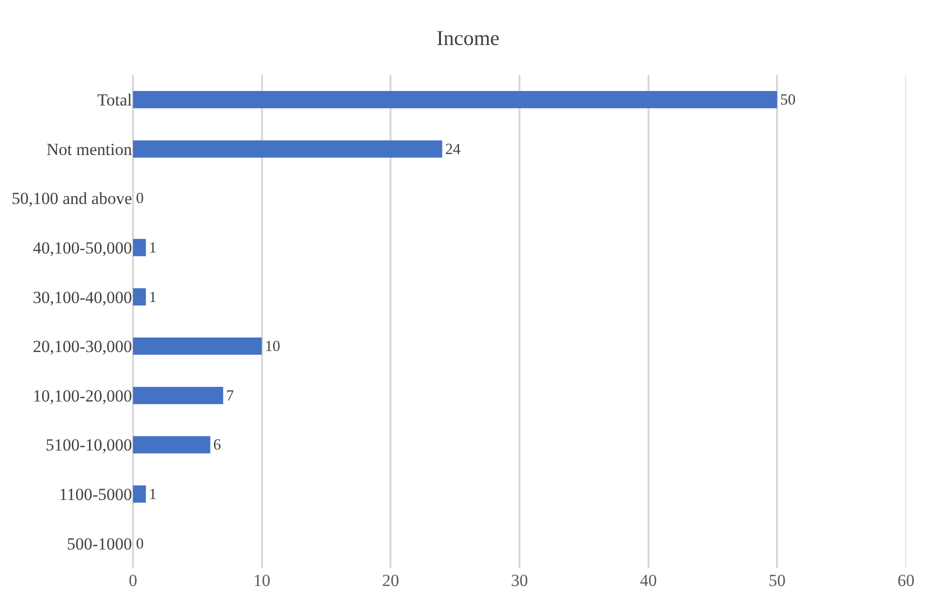 The image size is (936, 608). Describe the element at coordinates (99, 544) in the screenshot. I see `y-tick-label: 500-1000` at that location.